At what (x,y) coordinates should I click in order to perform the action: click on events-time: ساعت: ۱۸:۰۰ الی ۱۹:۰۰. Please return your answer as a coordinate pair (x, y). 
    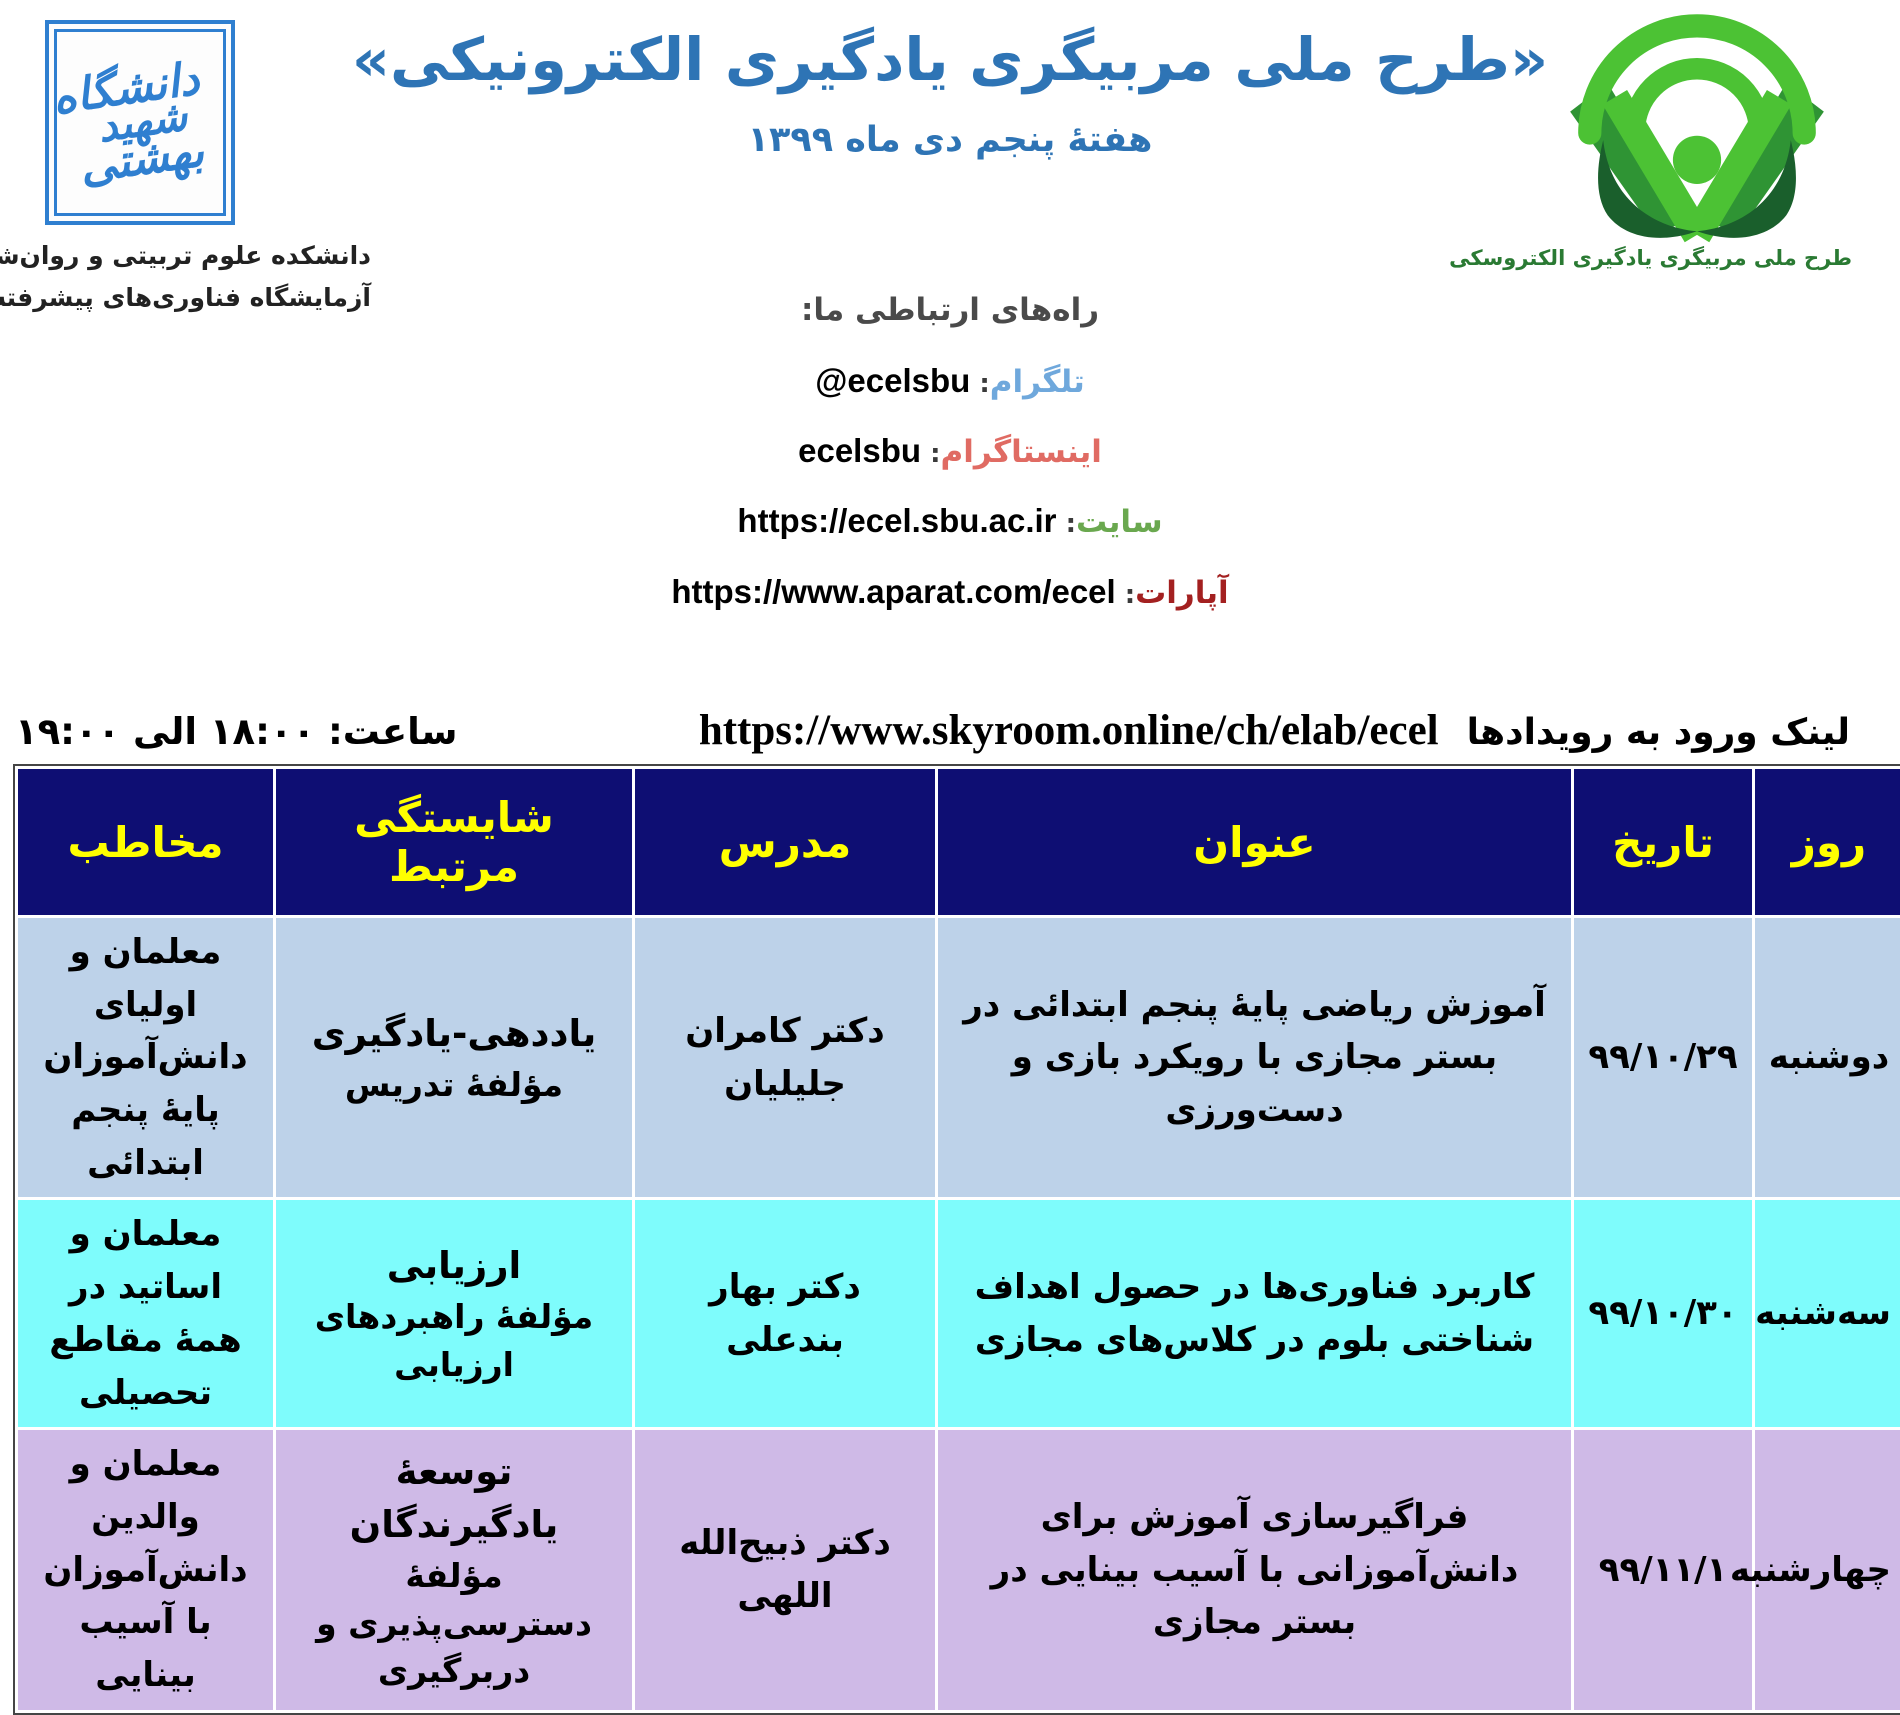
    Looking at the image, I should click on (236, 731).